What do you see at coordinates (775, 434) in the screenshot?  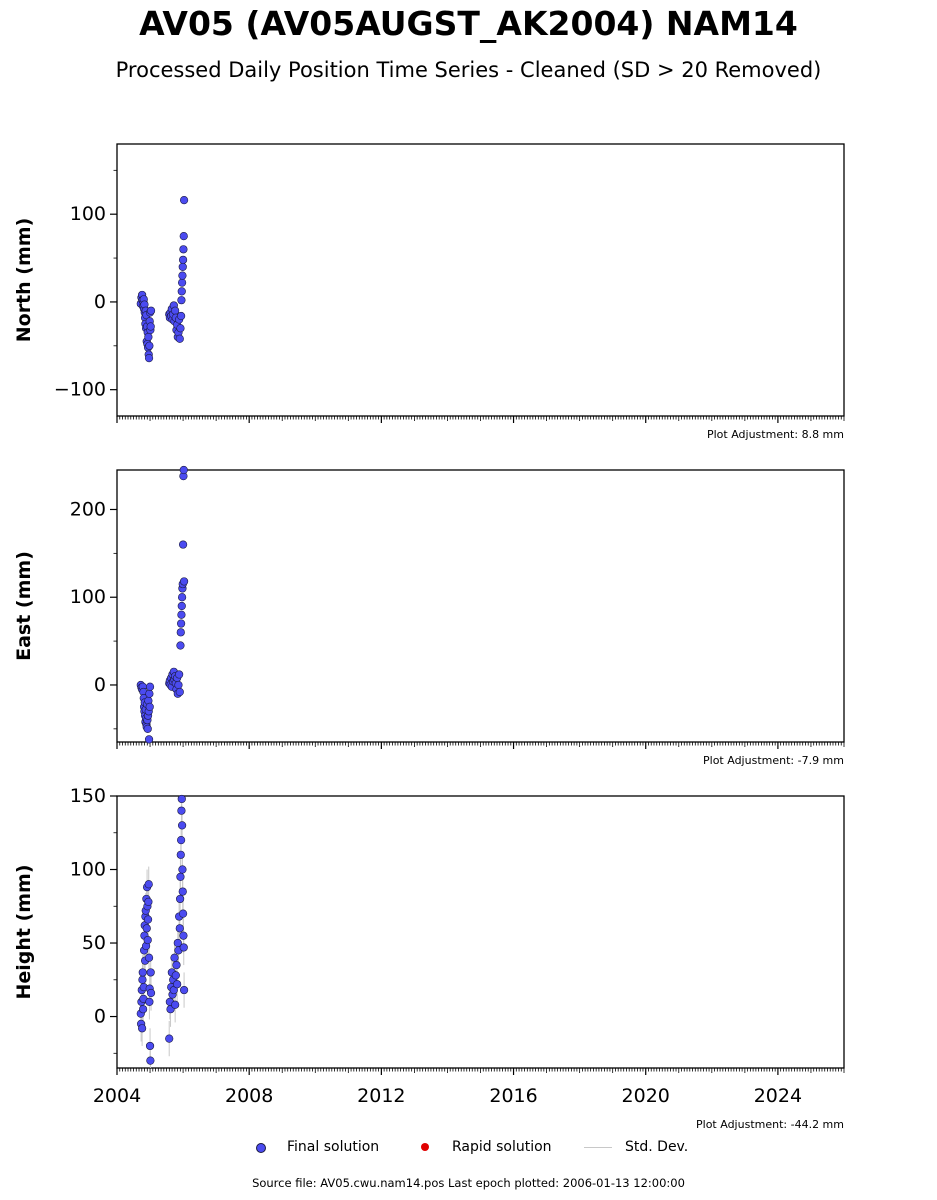 I see `north-plot-adjustment: Plot Adjustment: 8.8 mm` at bounding box center [775, 434].